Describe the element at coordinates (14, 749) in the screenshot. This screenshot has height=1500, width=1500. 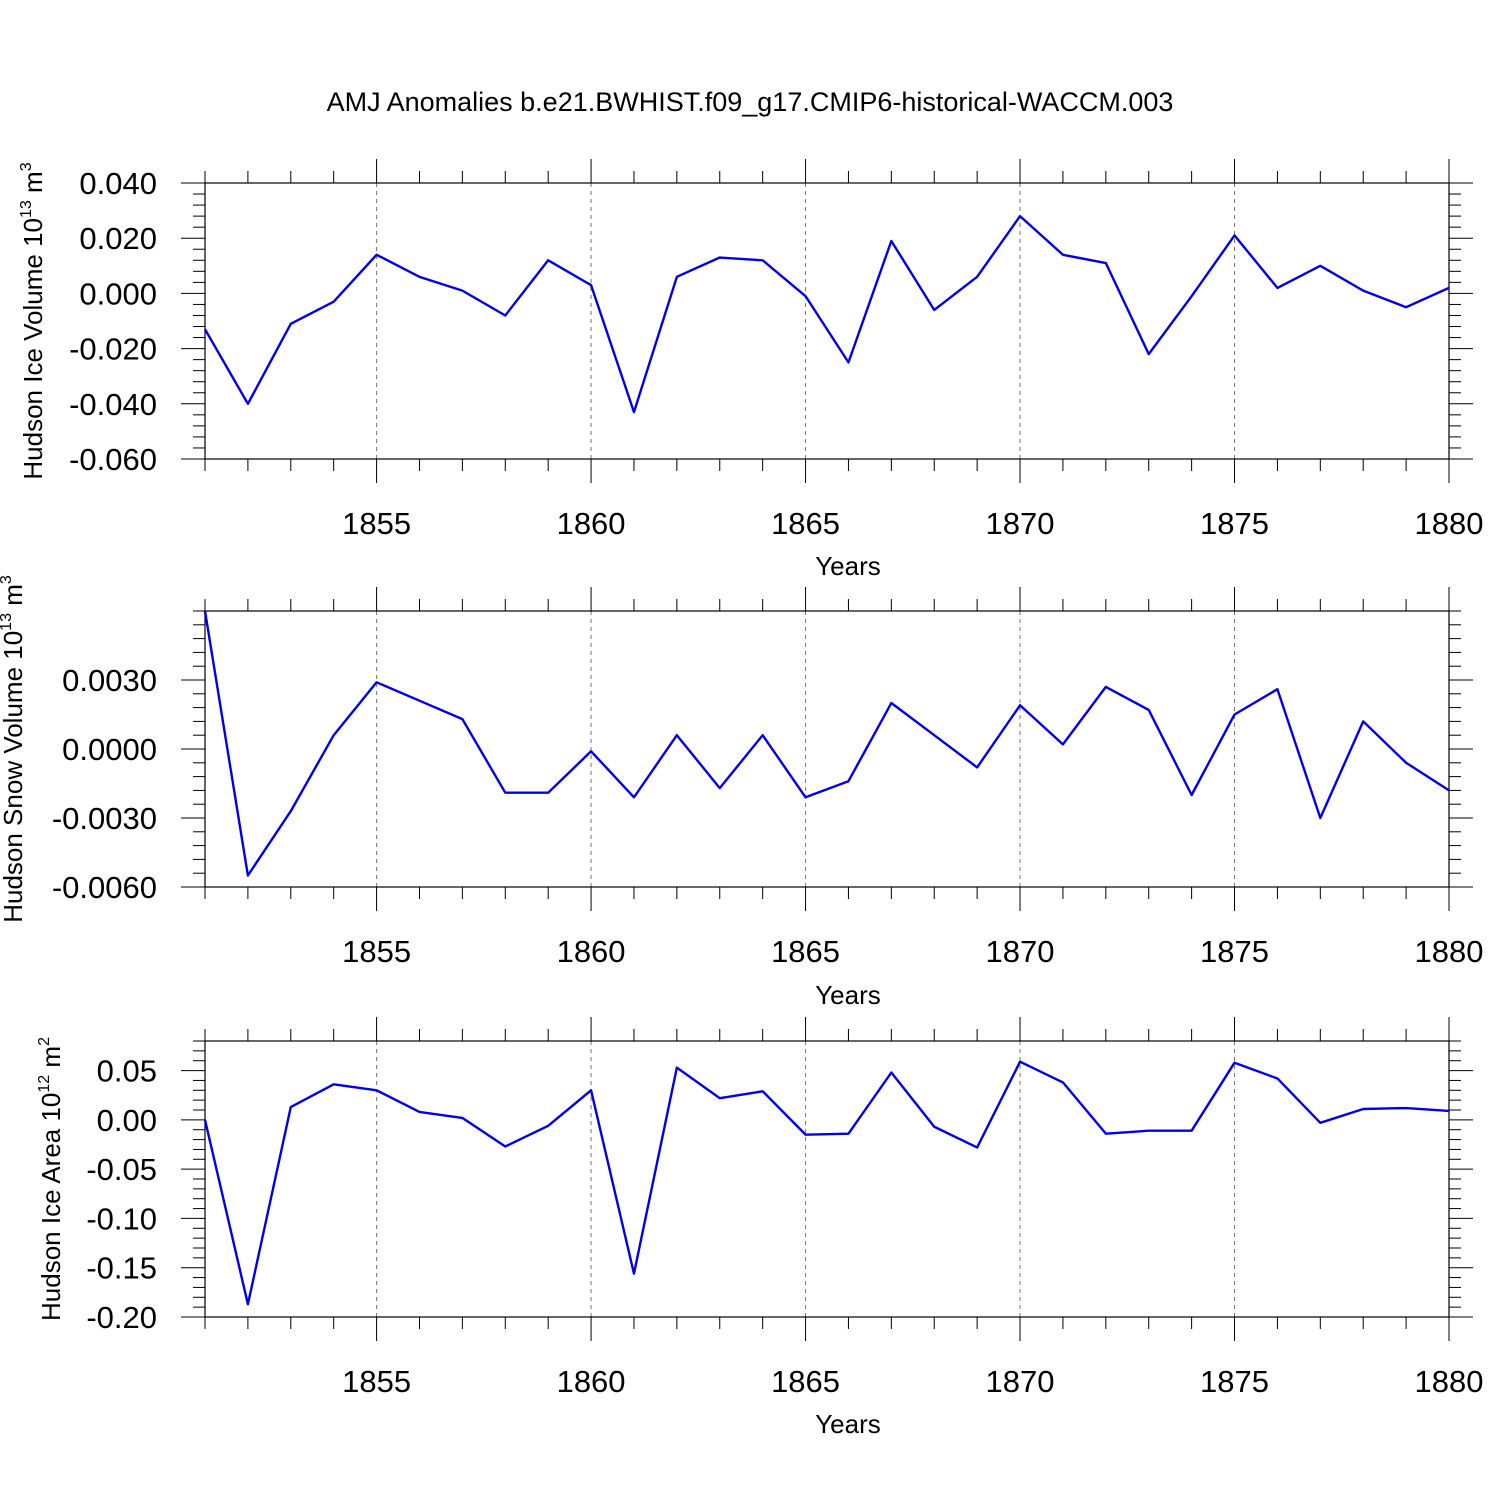
I see `y-axis-title: Hudson Snow Volume 1013 m3` at that location.